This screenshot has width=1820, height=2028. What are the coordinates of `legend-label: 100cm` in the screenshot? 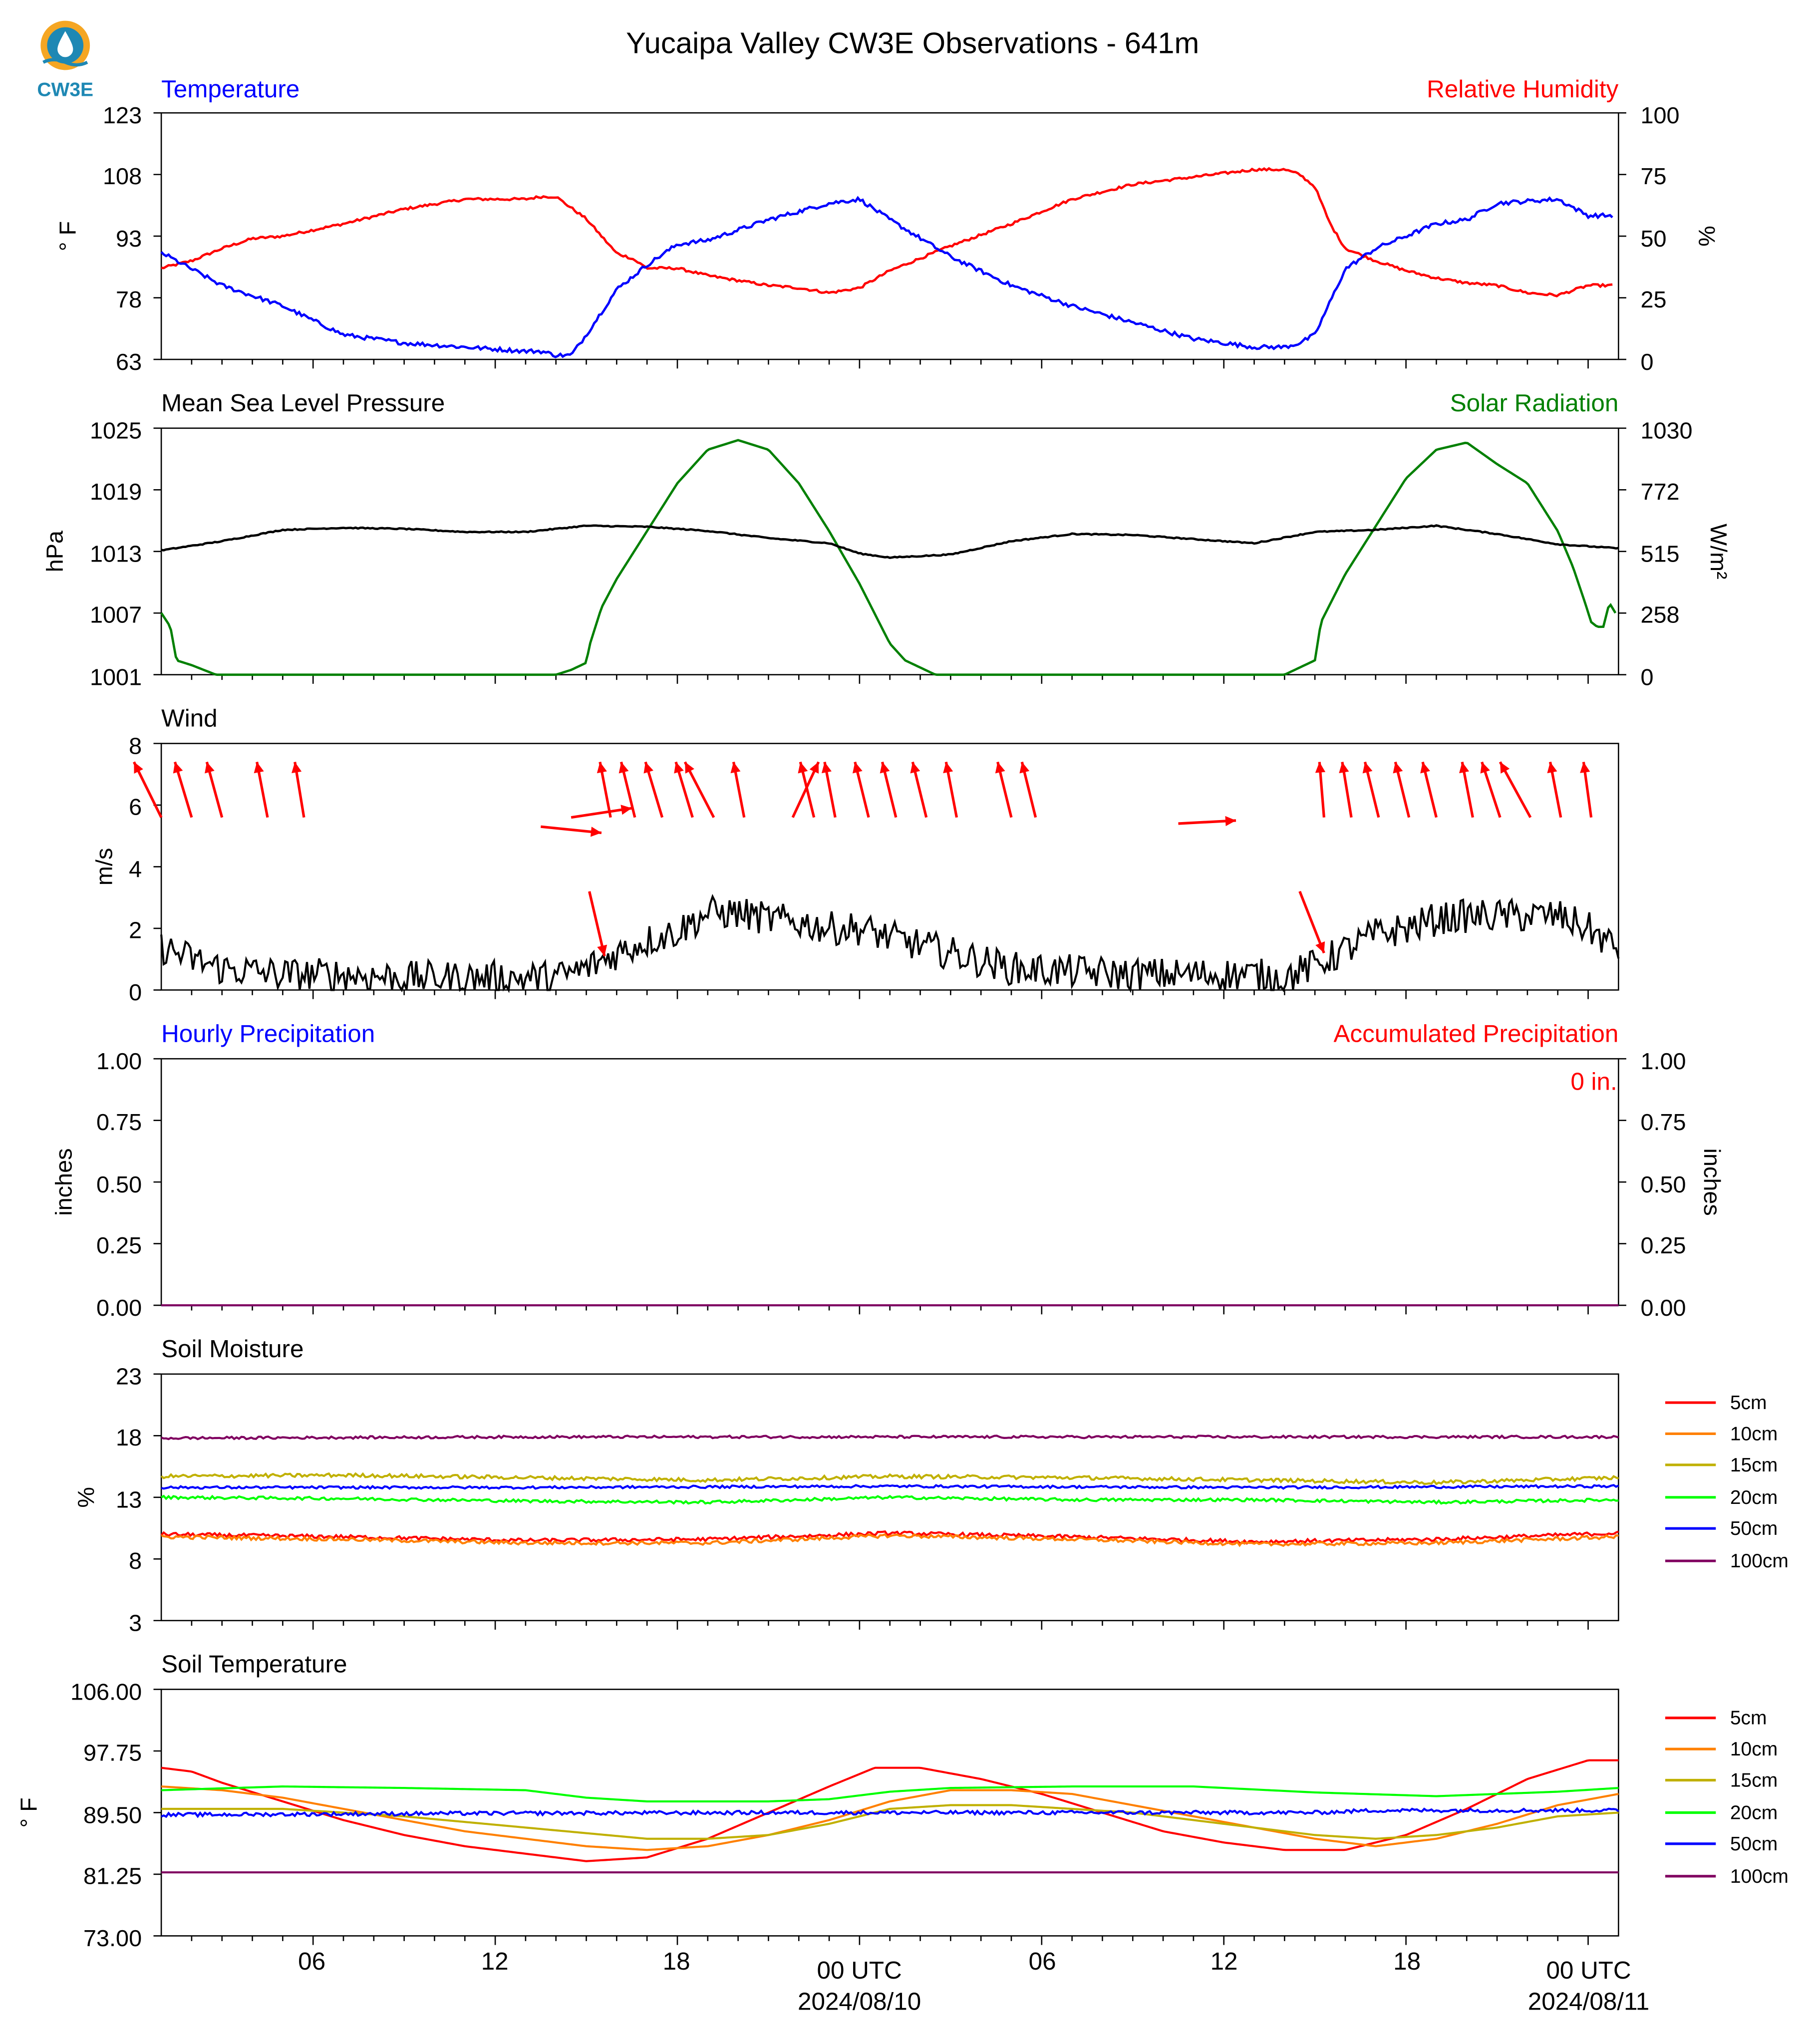 It's located at (1759, 1561).